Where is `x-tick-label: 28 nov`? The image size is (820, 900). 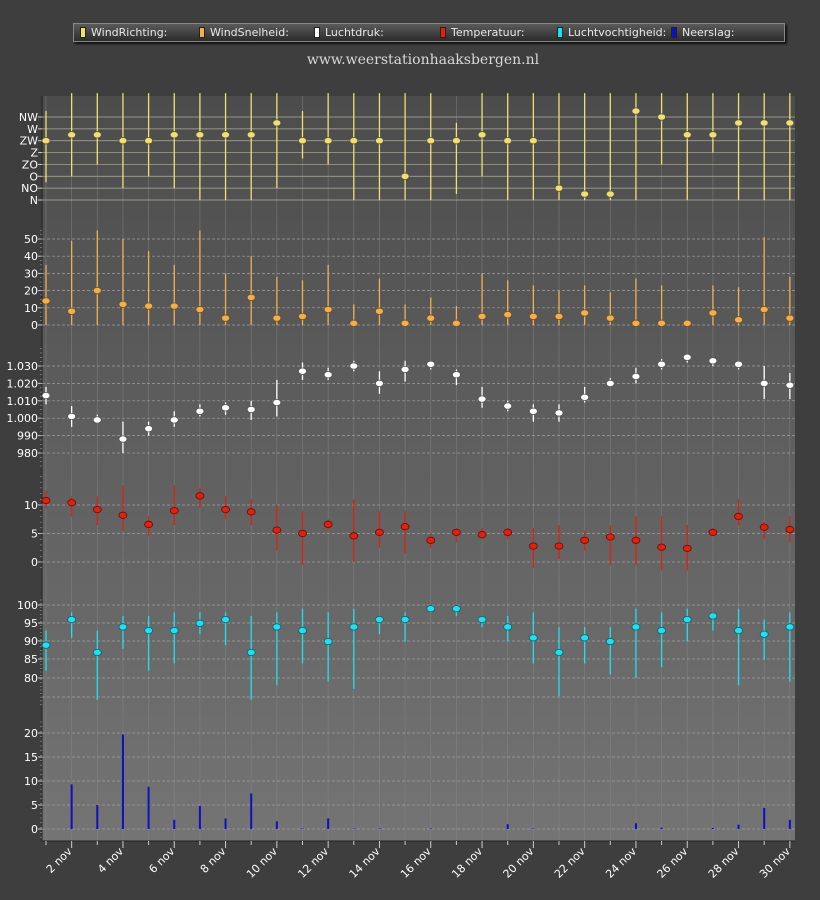
x-tick-label: 28 nov is located at coordinates (724, 863).